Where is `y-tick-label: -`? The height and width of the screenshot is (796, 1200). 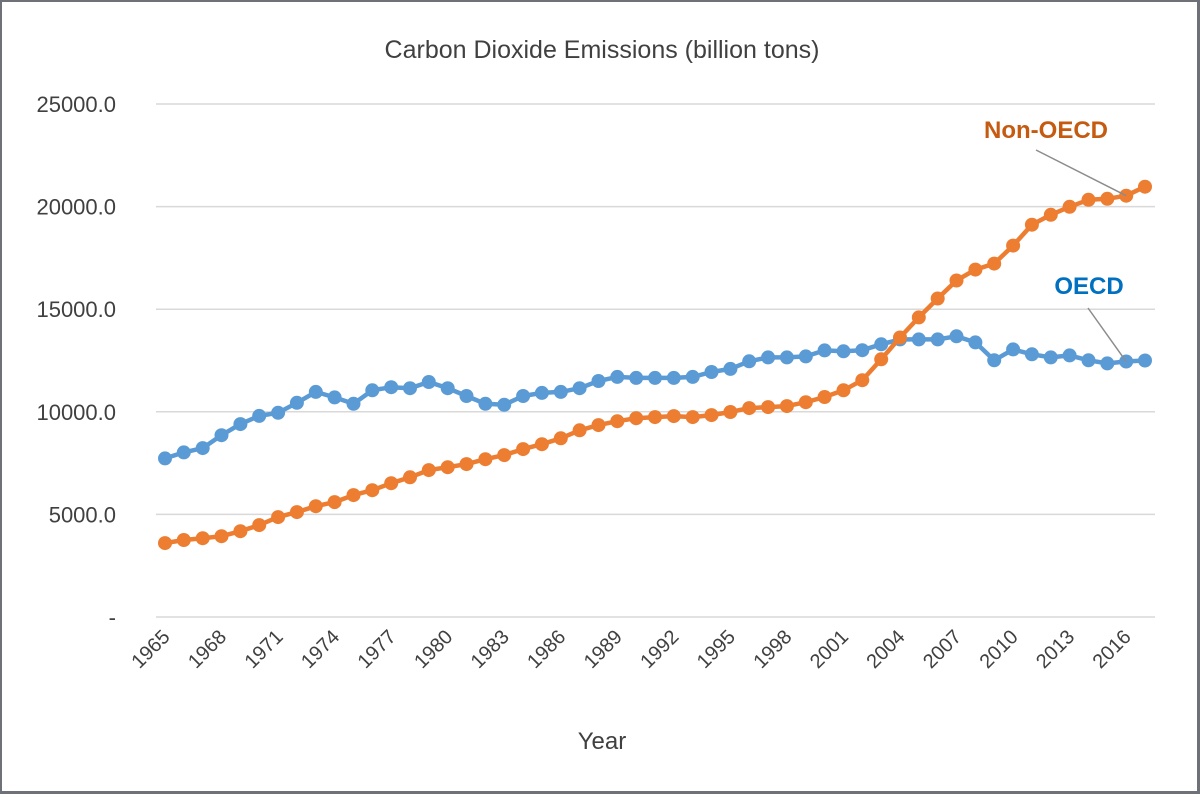 y-tick-label: - is located at coordinates (112, 617).